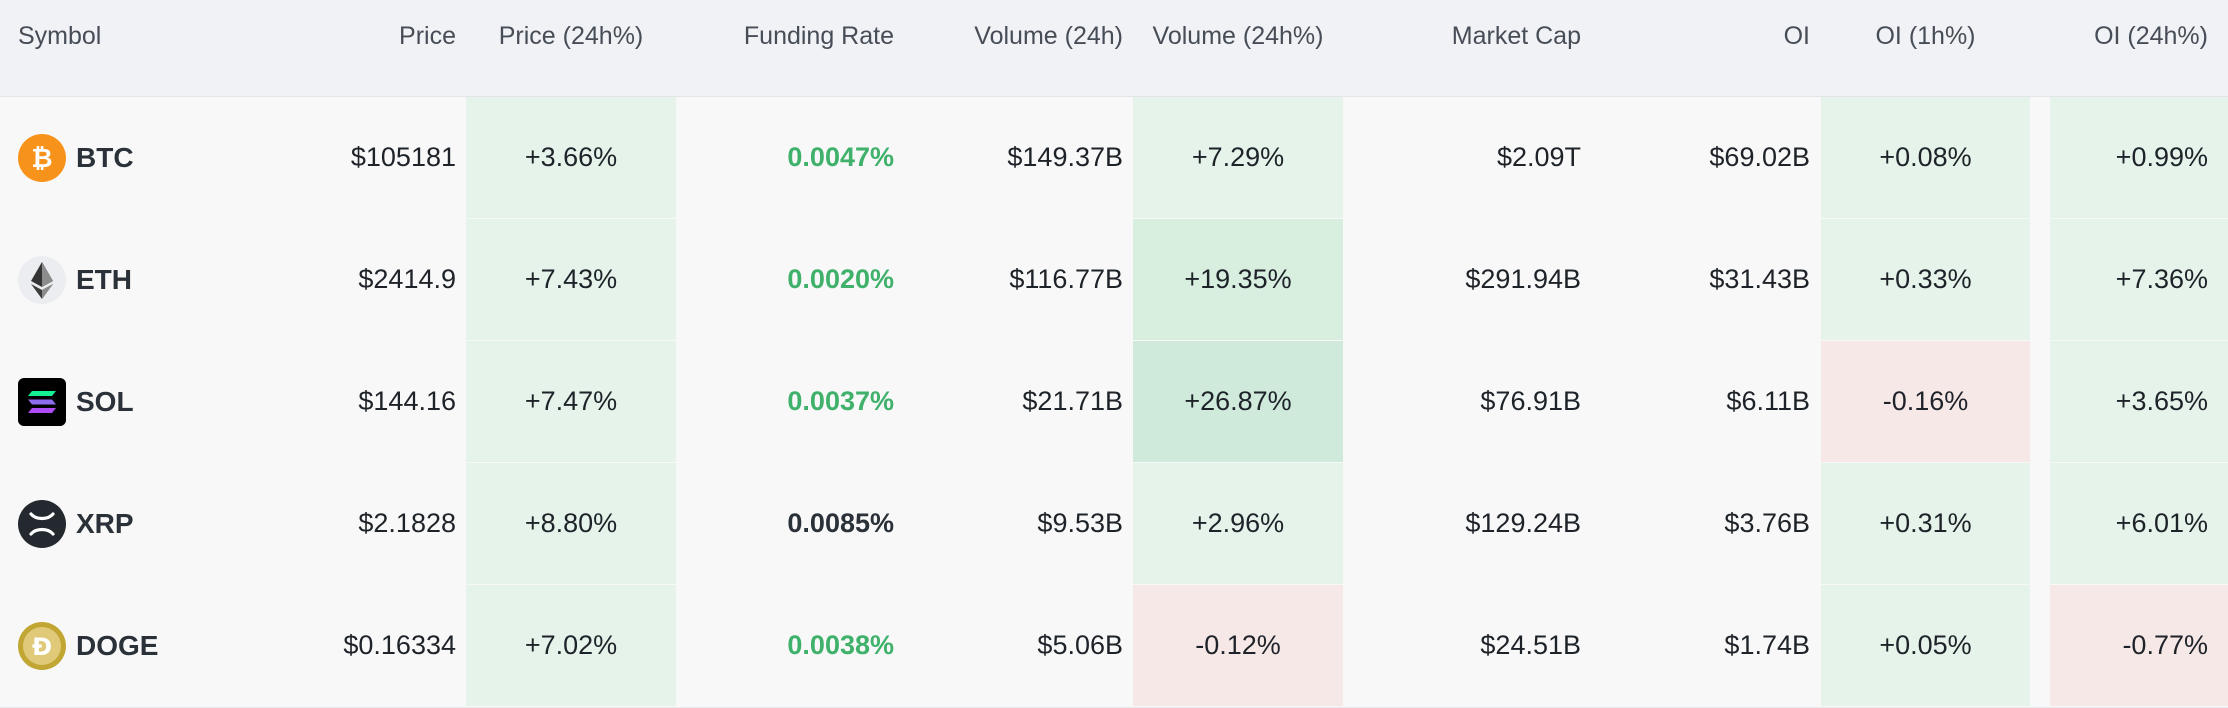 The image size is (2228, 708). Describe the element at coordinates (105, 401) in the screenshot. I see `symbol-label: SOL` at that location.